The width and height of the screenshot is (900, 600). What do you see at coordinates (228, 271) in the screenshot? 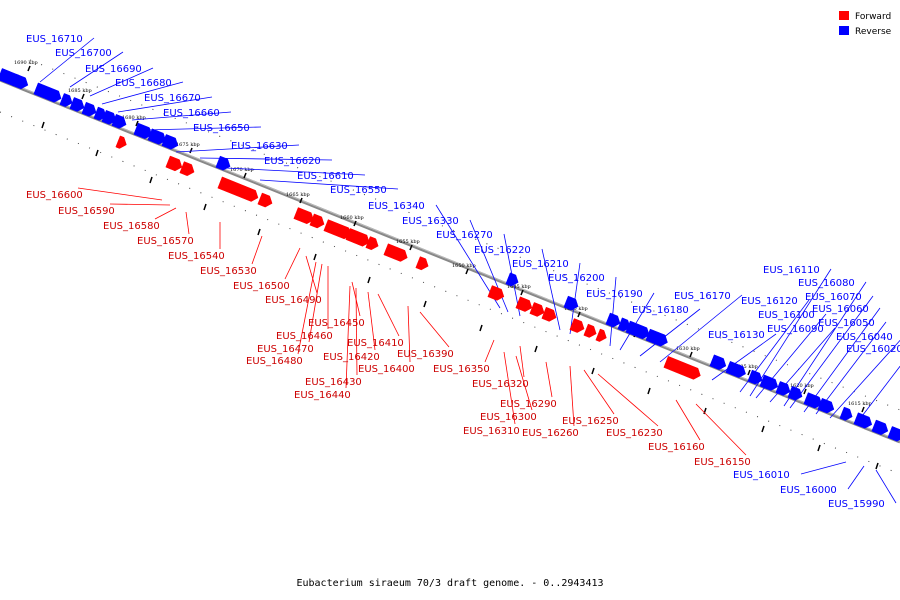
I see `forward-gene-label: EUS_16530` at bounding box center [228, 271].